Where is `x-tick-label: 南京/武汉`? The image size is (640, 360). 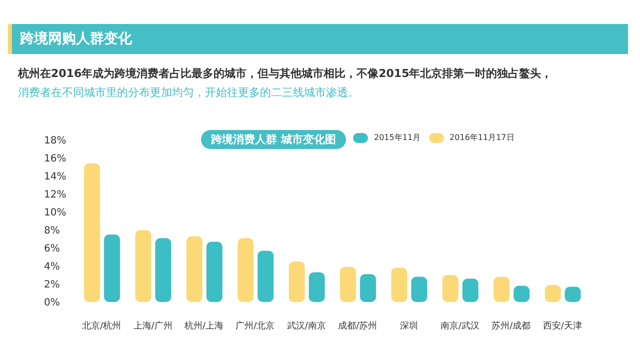 x-tick-label: 南京/武汉 is located at coordinates (460, 326).